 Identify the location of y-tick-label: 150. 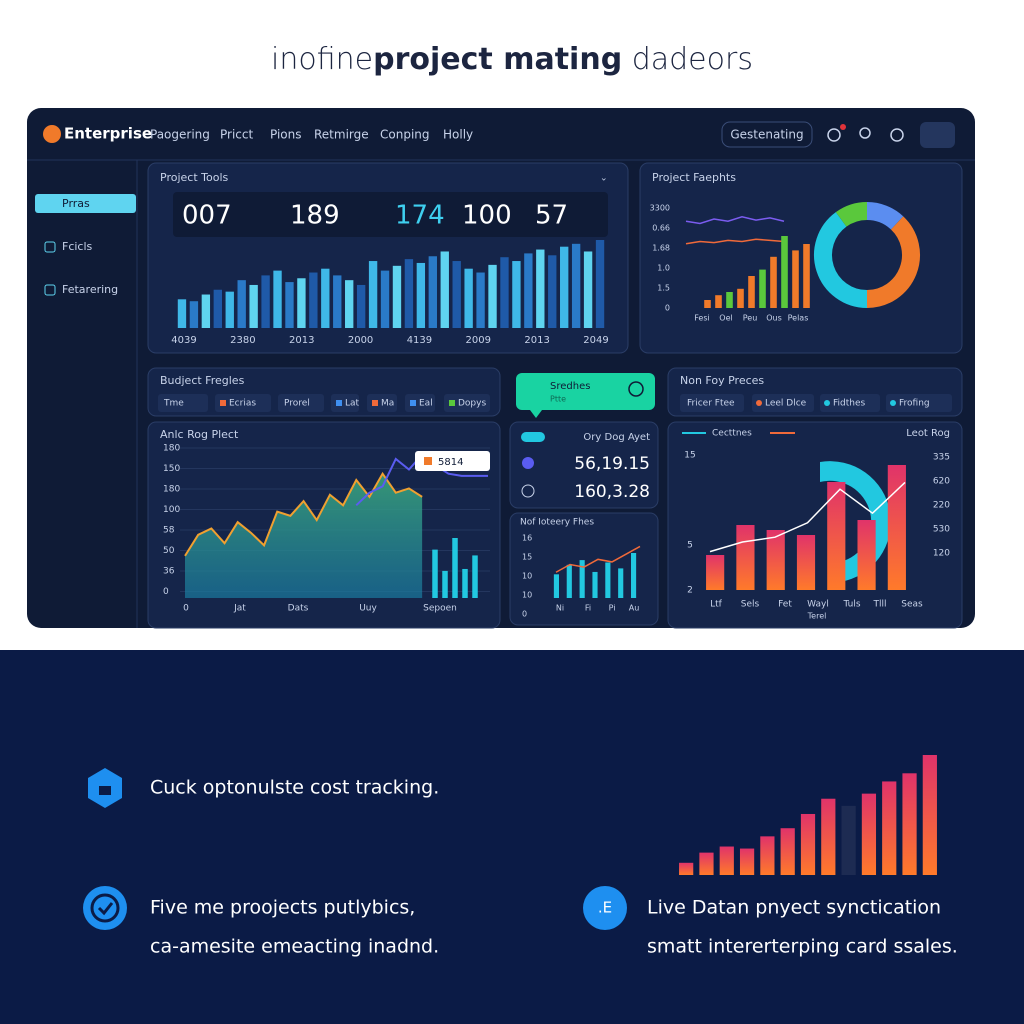
(171, 469).